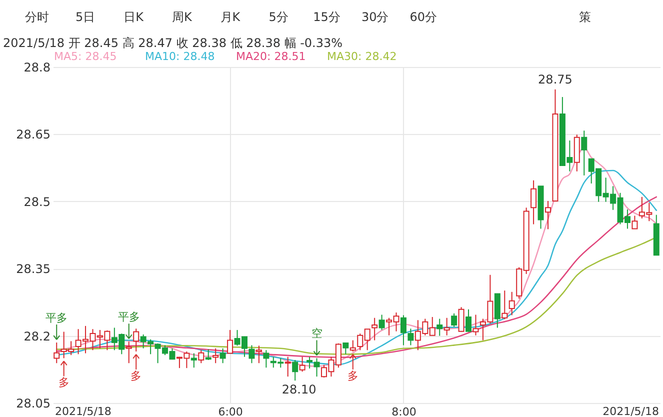 The height and width of the screenshot is (417, 663). I want to click on annotation: 空, so click(316, 333).